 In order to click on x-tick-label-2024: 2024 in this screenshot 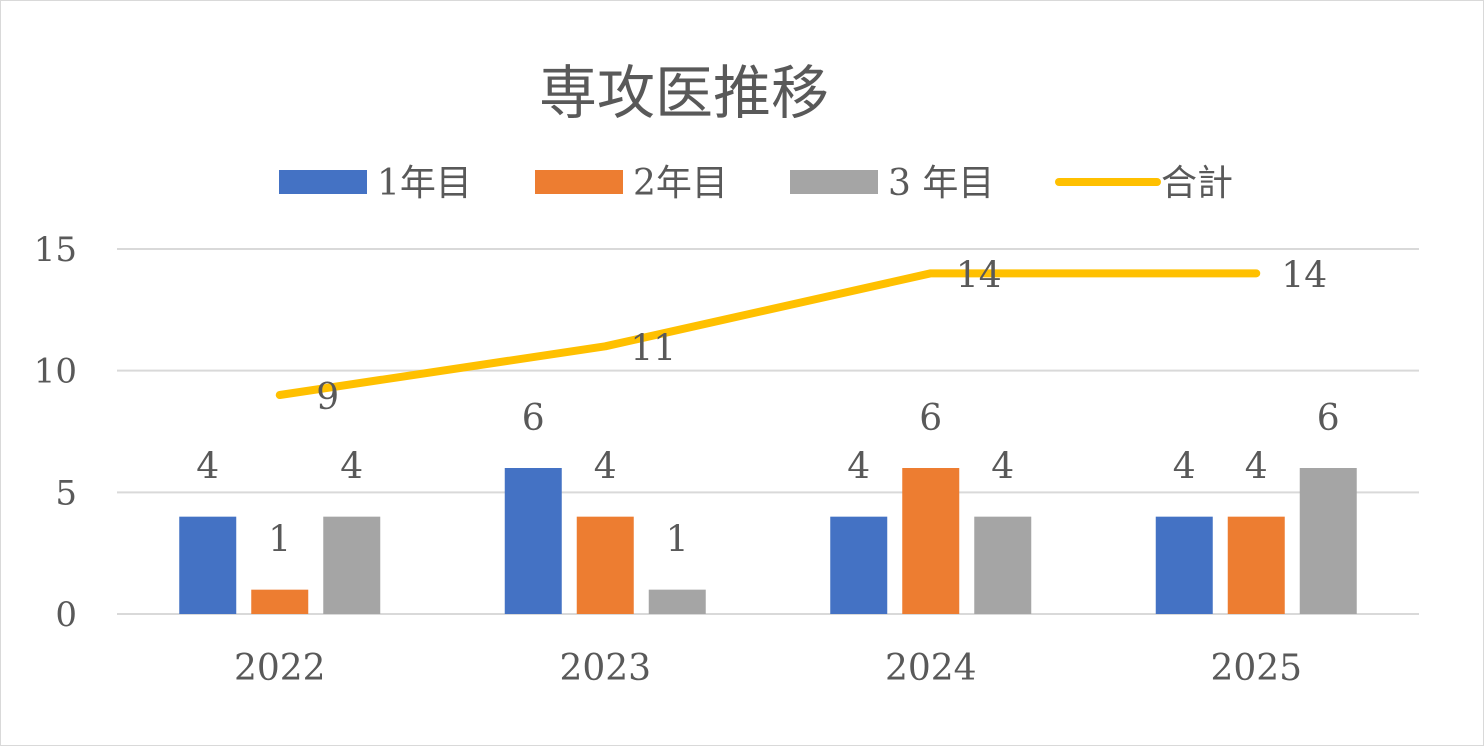, I will do `click(931, 668)`.